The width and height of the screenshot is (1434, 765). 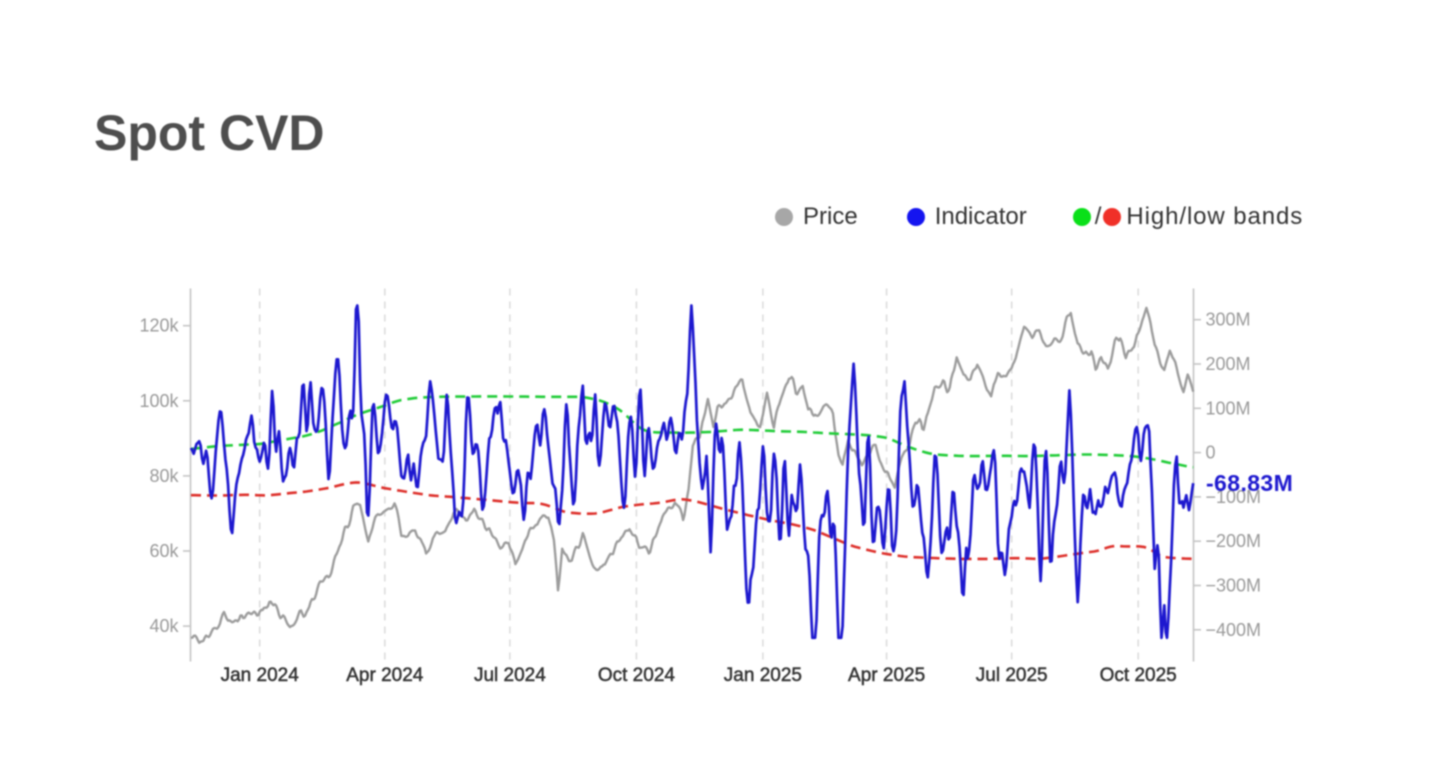 I want to click on svg-text: 120k, so click(x=159, y=326).